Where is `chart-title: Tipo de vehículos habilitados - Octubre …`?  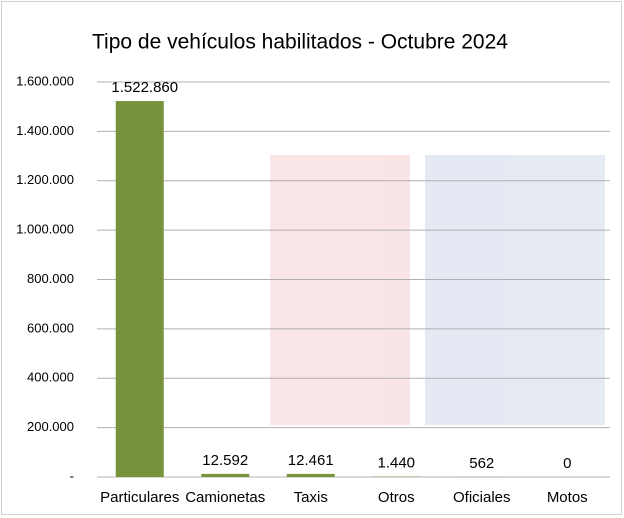
chart-title: Tipo de vehículos habilitados - Octubre … is located at coordinates (300, 42).